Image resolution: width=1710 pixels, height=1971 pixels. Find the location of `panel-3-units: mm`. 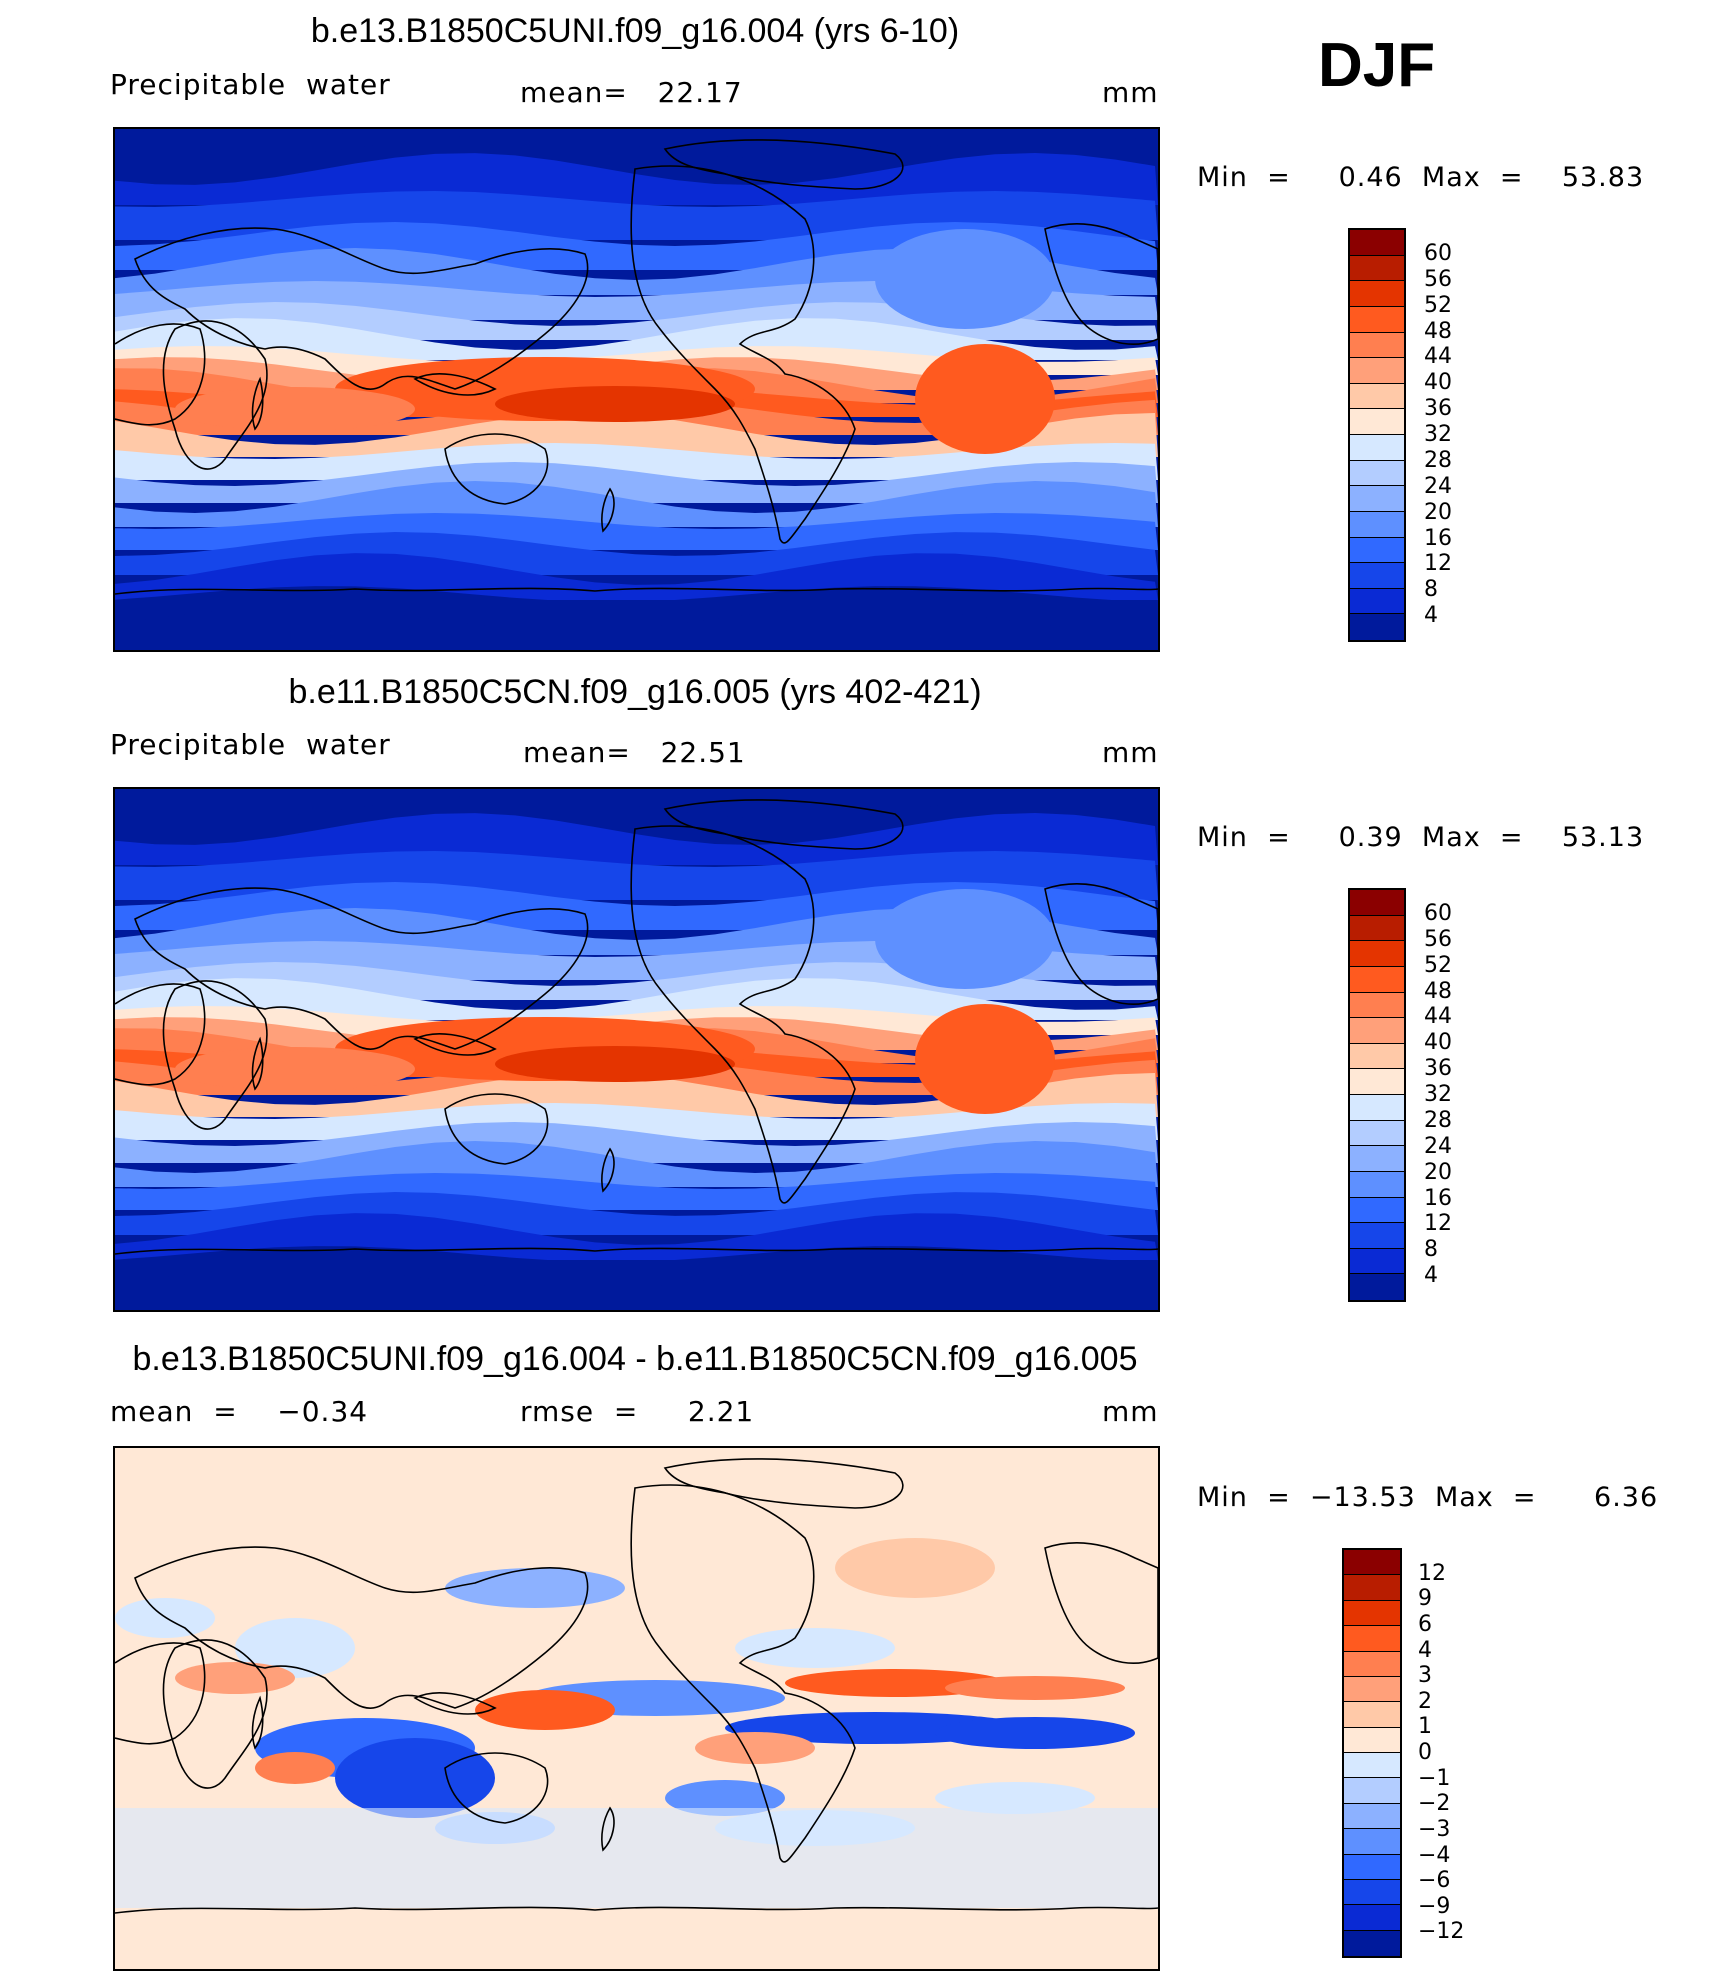

panel-3-units: mm is located at coordinates (1130, 1411).